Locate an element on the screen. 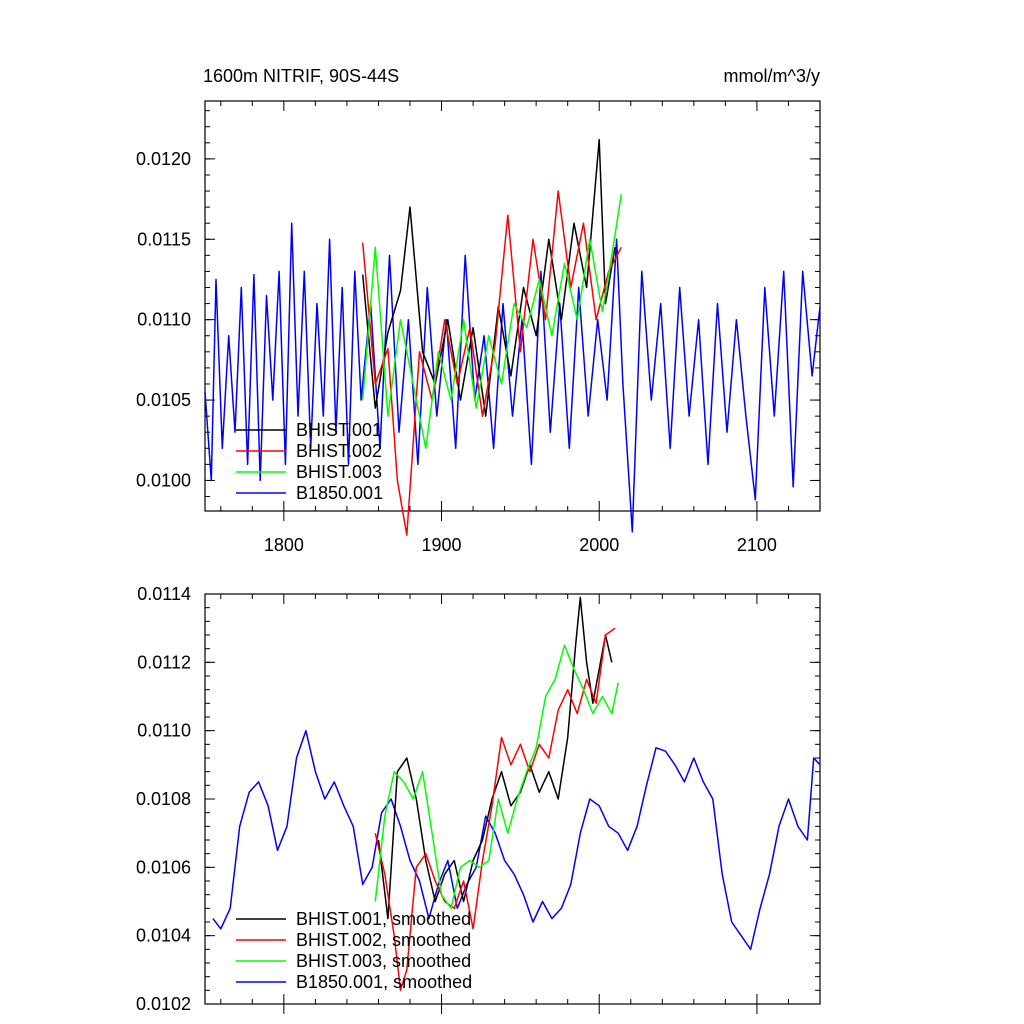  series-line-bhist-001-smoothed is located at coordinates (495, 758).